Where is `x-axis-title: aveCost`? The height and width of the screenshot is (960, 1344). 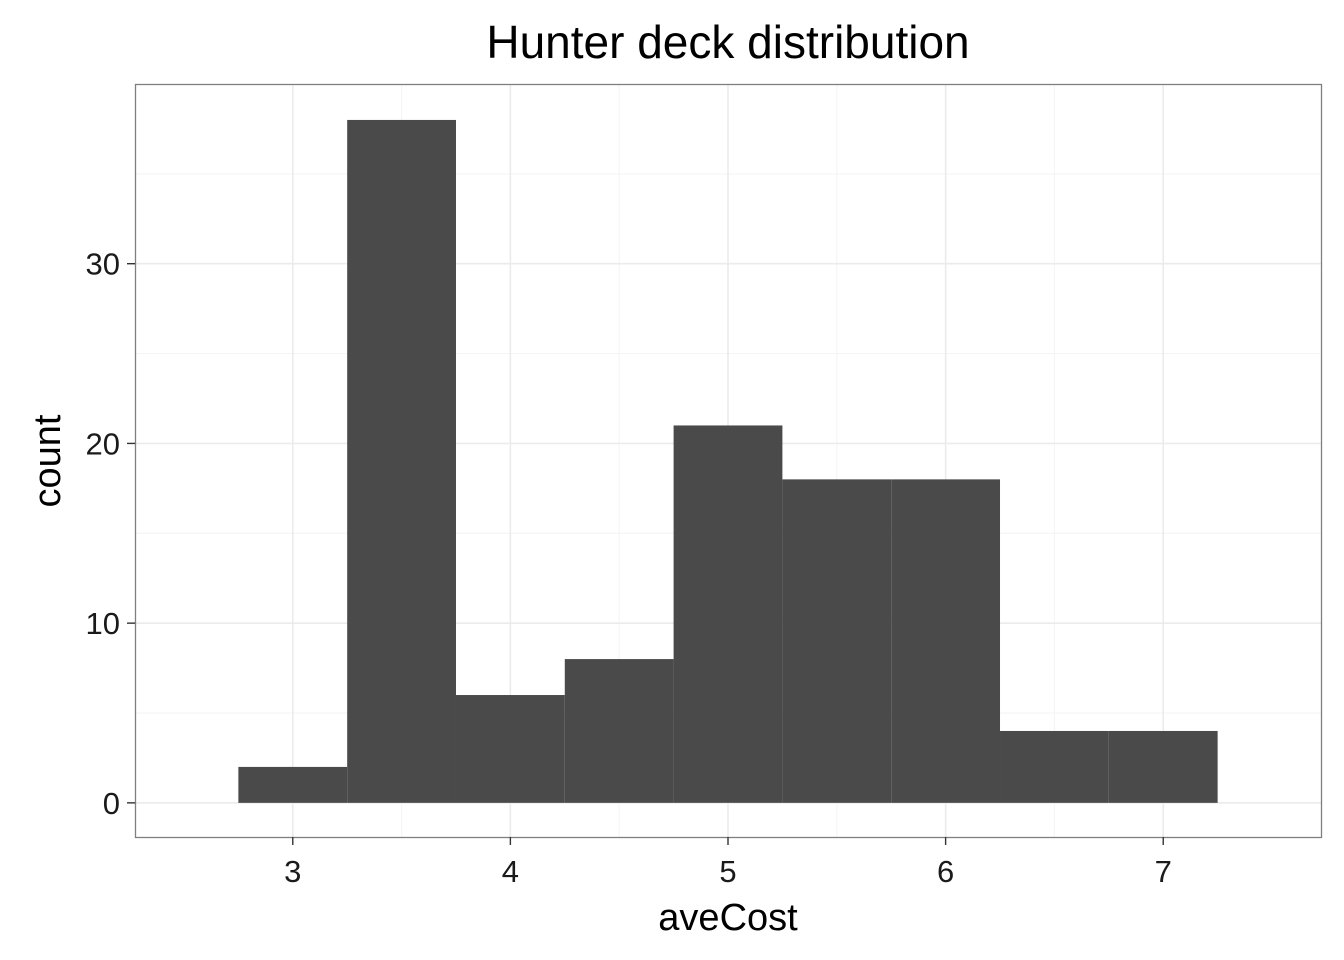
x-axis-title: aveCost is located at coordinates (728, 918).